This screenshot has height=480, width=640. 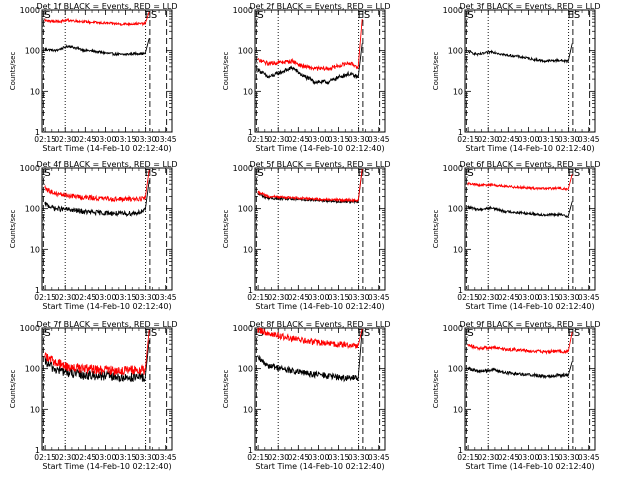 I want to click on chart-title: Det 7f BLACK = Events, RED = LLD, so click(x=106, y=324).